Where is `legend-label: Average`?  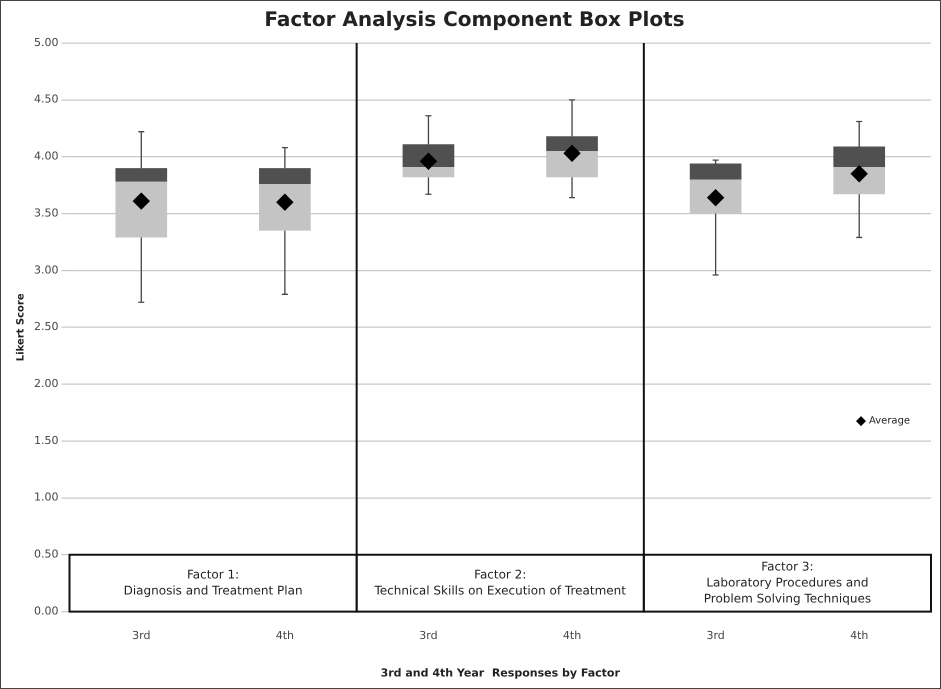
legend-label: Average is located at coordinates (889, 421).